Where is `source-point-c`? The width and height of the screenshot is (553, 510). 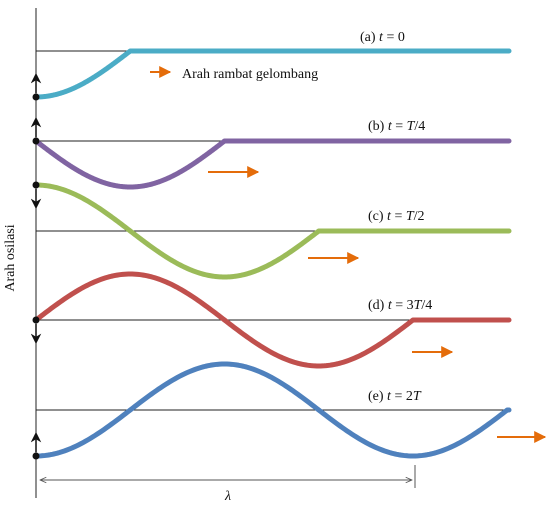
source-point-c is located at coordinates (36, 185).